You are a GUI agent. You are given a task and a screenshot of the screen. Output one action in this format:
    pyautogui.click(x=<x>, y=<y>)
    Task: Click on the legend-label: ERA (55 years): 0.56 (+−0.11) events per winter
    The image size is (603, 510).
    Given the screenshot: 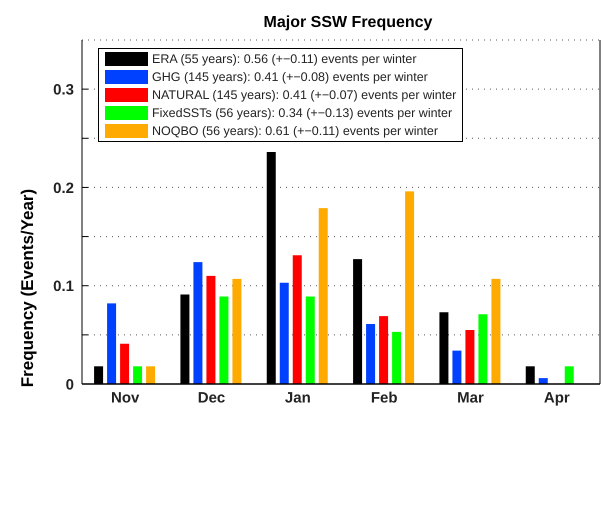 What is the action you would take?
    pyautogui.click(x=284, y=59)
    